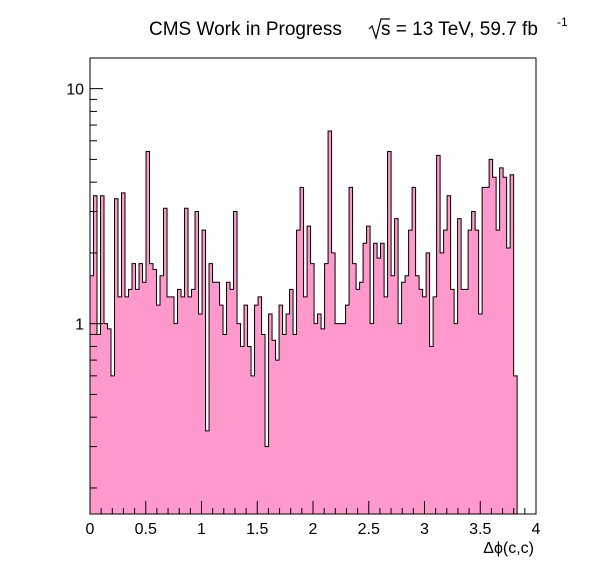 The width and height of the screenshot is (596, 572). I want to click on x-tick-label: 1, so click(201, 529).